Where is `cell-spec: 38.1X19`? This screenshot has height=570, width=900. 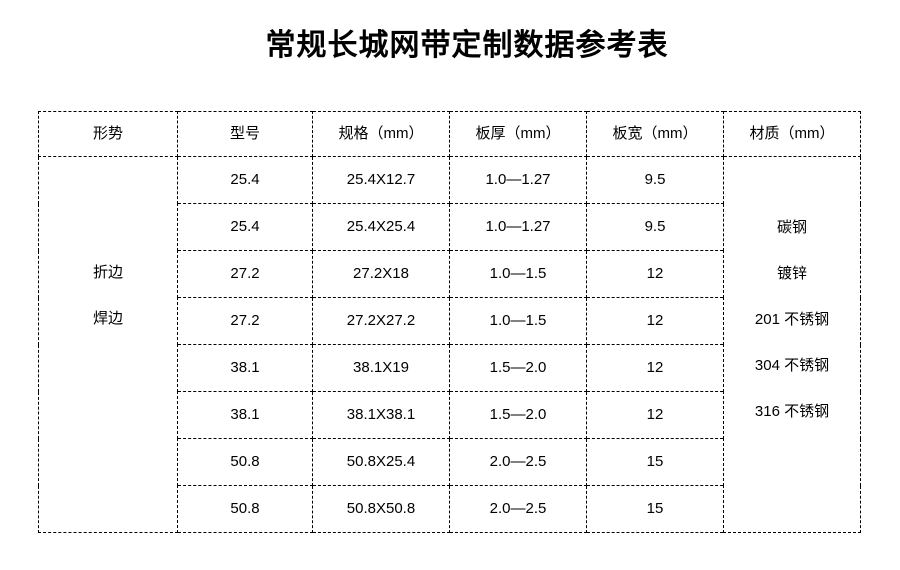 cell-spec: 38.1X19 is located at coordinates (381, 368).